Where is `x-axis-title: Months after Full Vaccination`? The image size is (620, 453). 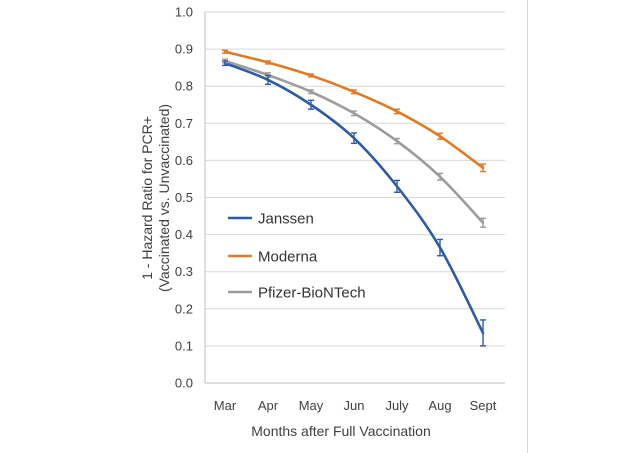 x-axis-title: Months after Full Vaccination is located at coordinates (341, 431).